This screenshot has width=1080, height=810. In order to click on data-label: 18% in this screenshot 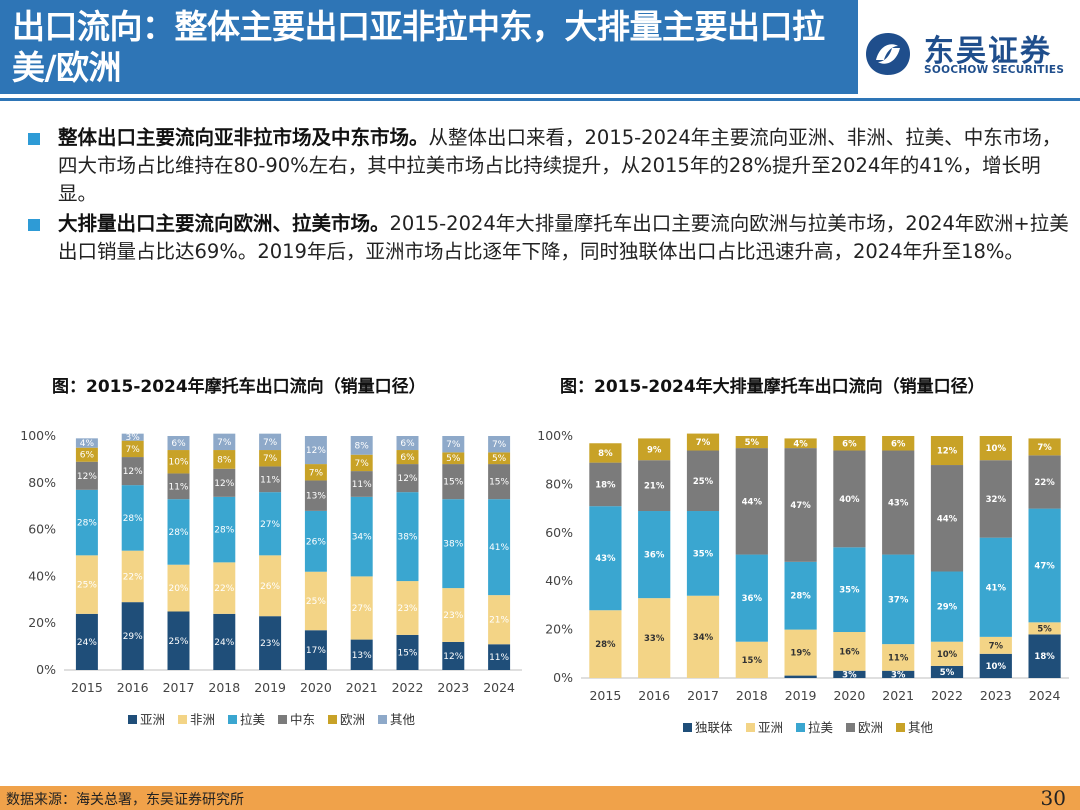, I will do `click(1044, 657)`.